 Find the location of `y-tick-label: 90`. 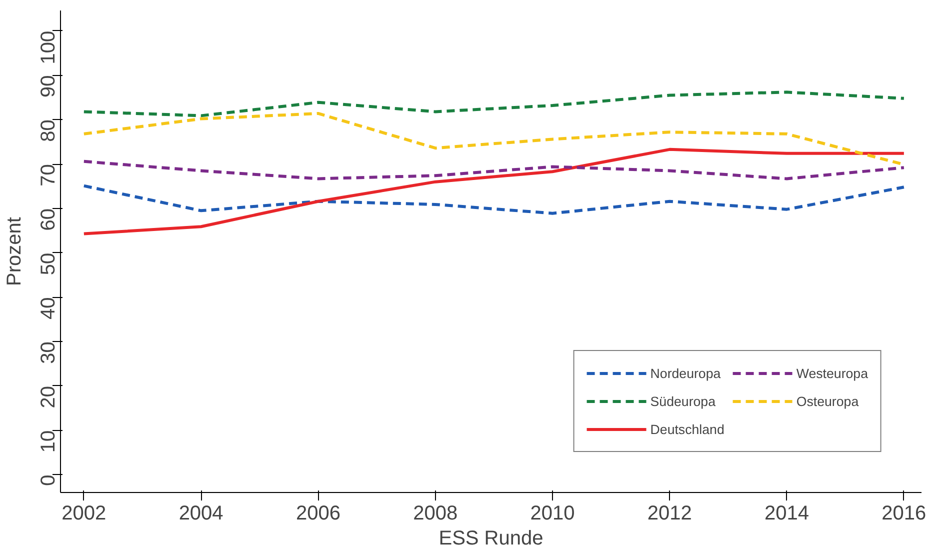

y-tick-label: 90 is located at coordinates (49, 86).